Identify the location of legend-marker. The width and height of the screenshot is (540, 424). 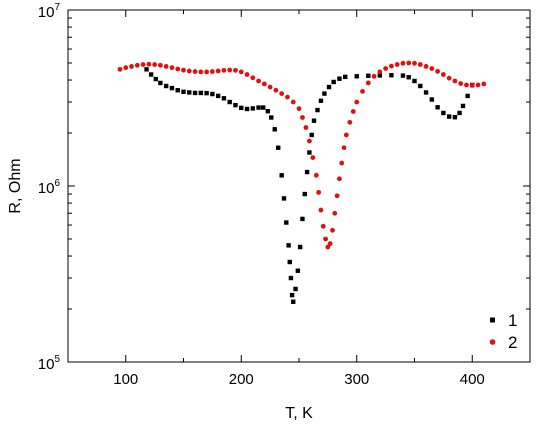
(492, 342).